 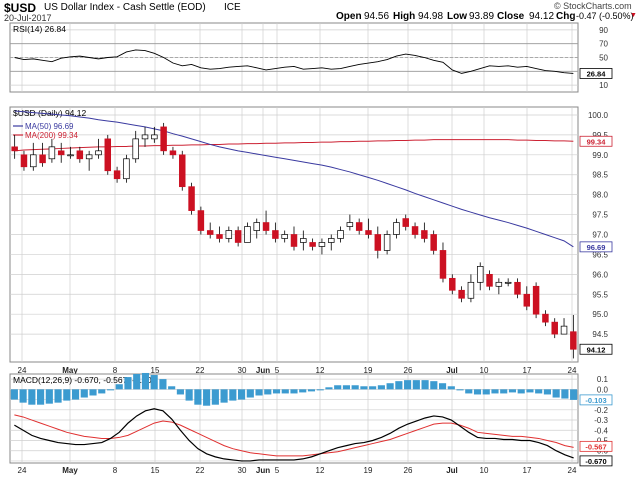 I want to click on open-value: 94.56, so click(x=377, y=16).